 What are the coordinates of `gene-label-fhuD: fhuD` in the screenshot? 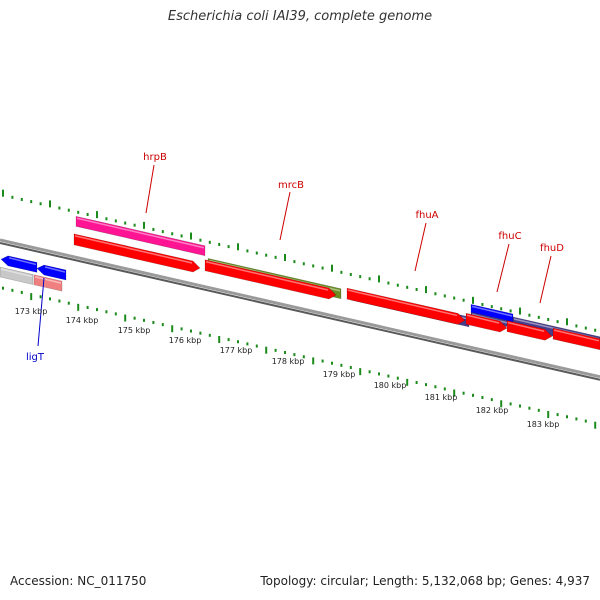 It's located at (552, 248).